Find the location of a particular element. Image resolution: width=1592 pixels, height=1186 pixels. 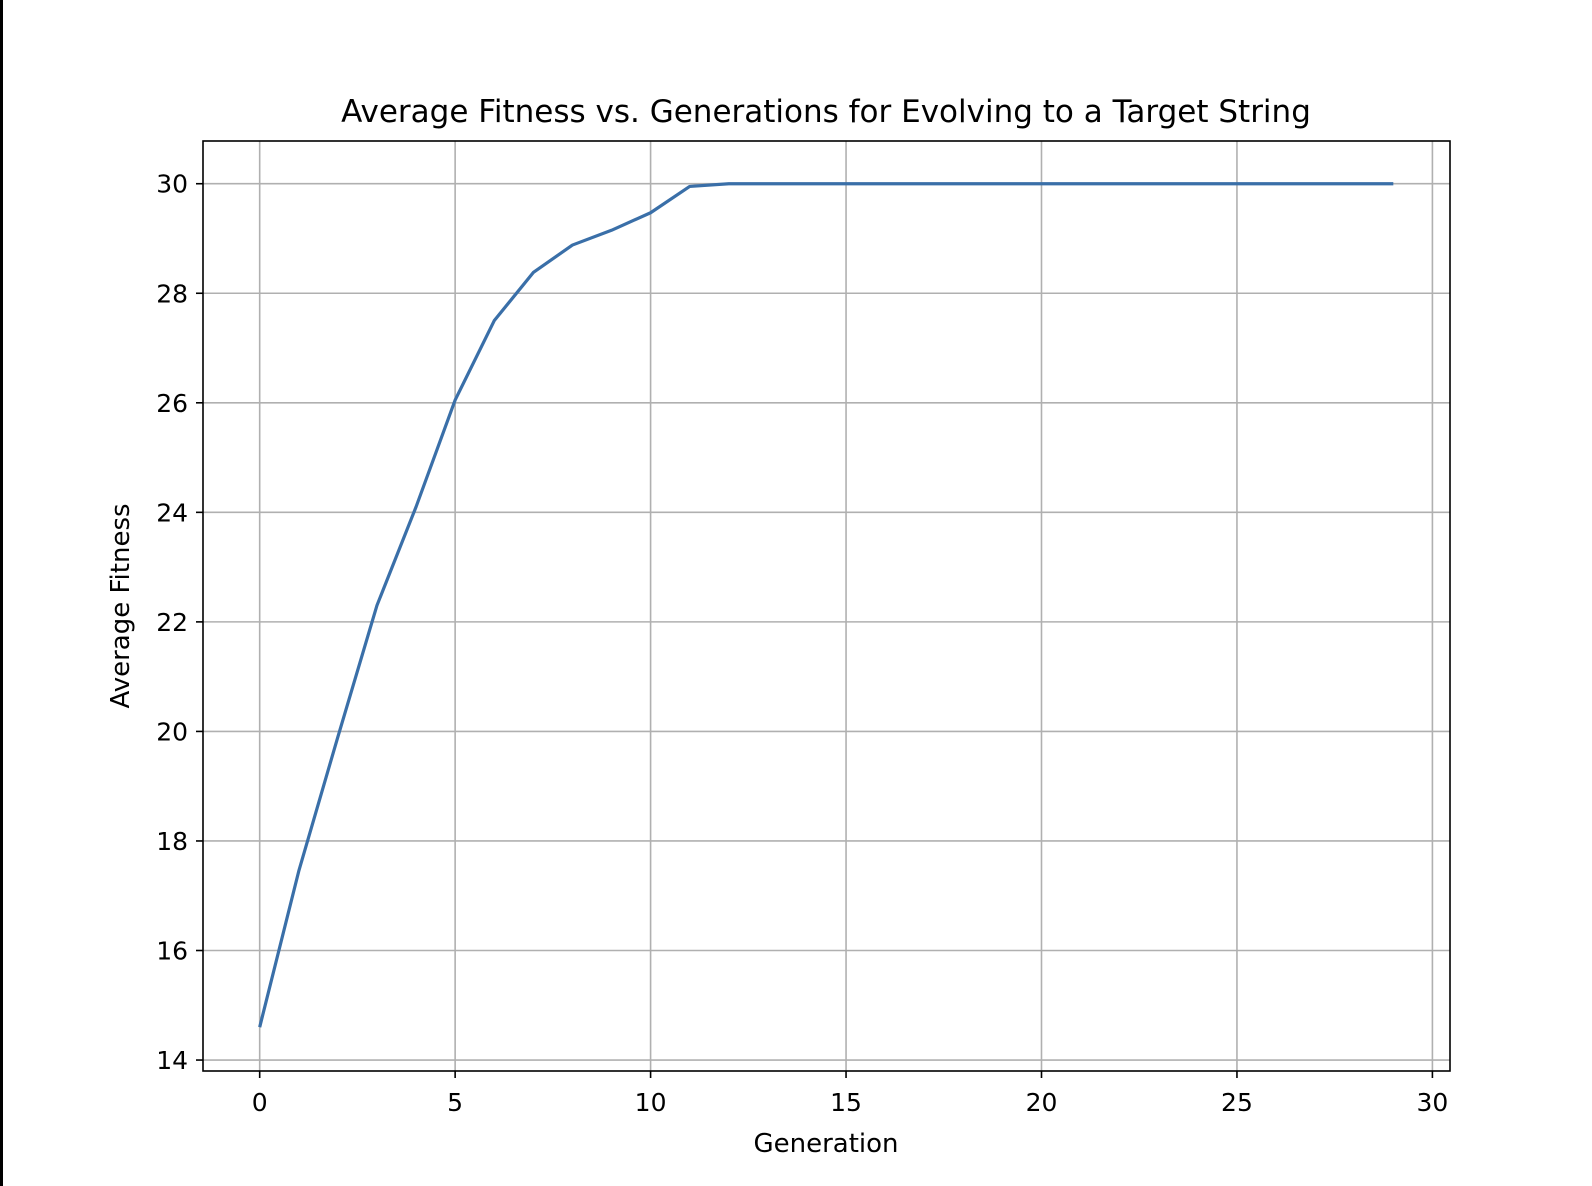

y-tick-label: 28 is located at coordinates (172, 293).